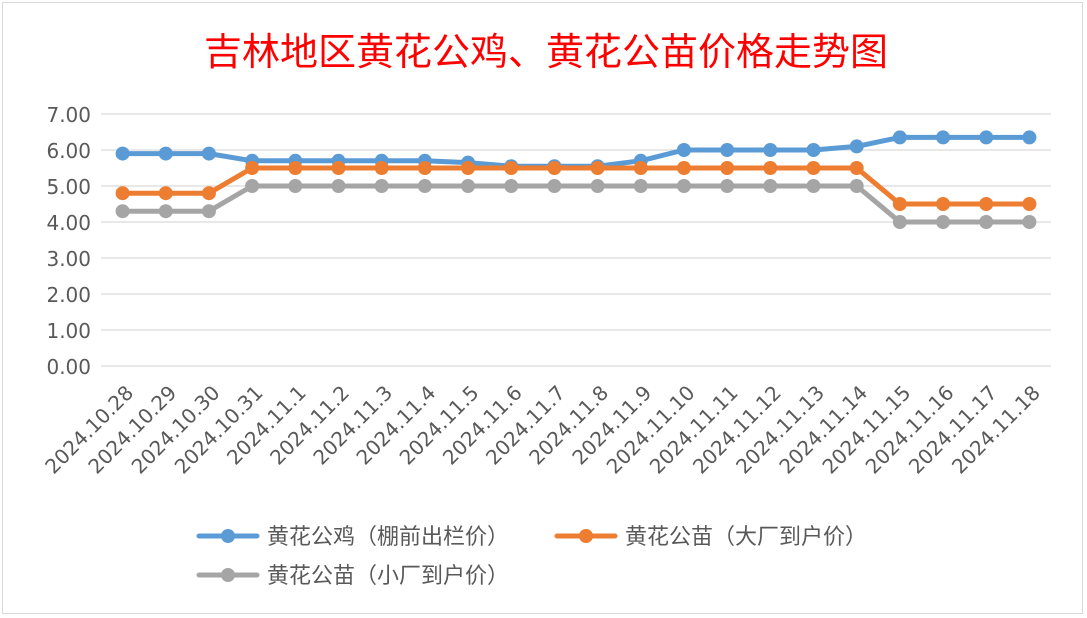 The height and width of the screenshot is (618, 1087). What do you see at coordinates (68, 367) in the screenshot?
I see `y-tick-label: 0.00` at bounding box center [68, 367].